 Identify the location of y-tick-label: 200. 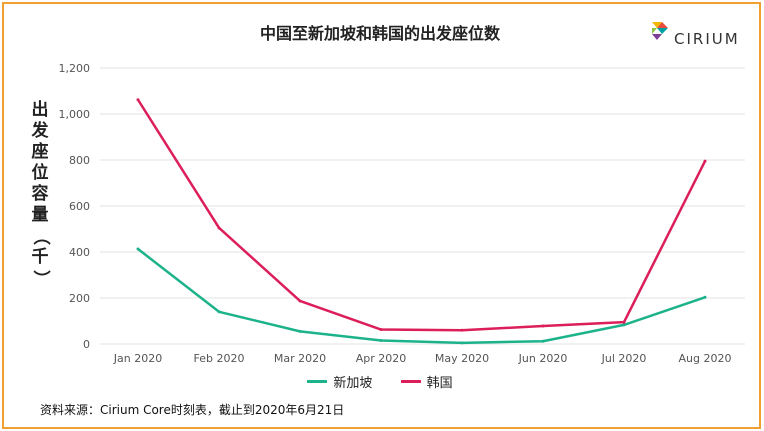
(79, 298).